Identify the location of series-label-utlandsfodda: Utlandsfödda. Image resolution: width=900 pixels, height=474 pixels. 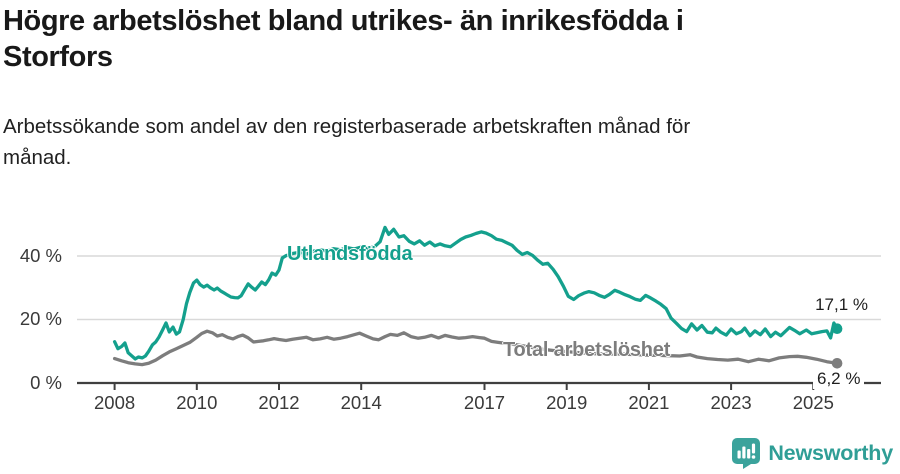
(350, 254).